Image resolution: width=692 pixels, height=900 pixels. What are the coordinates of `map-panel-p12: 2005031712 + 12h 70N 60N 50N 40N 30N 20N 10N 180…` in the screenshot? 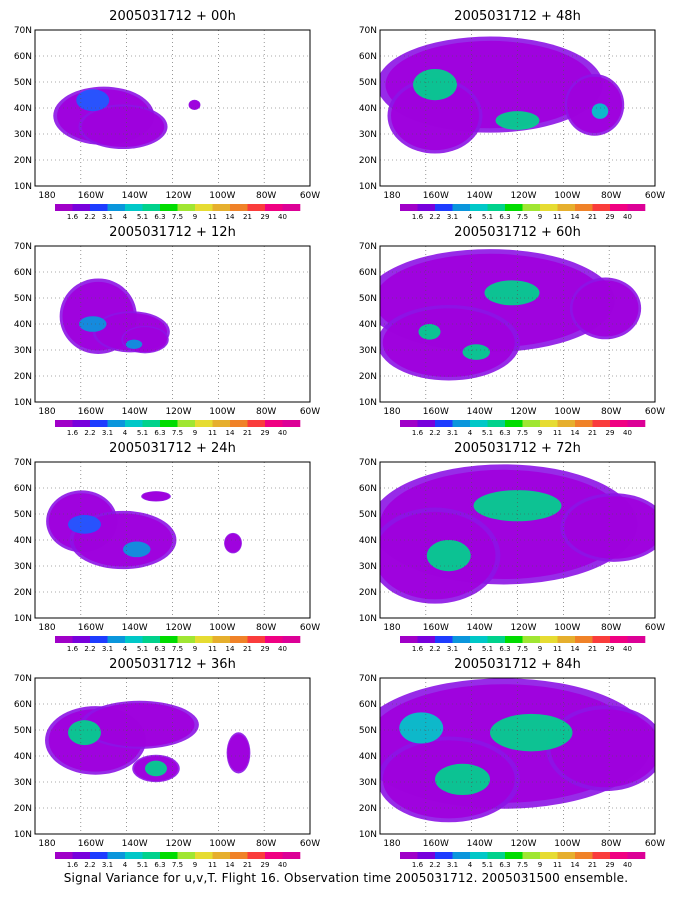 It's located at (167, 331).